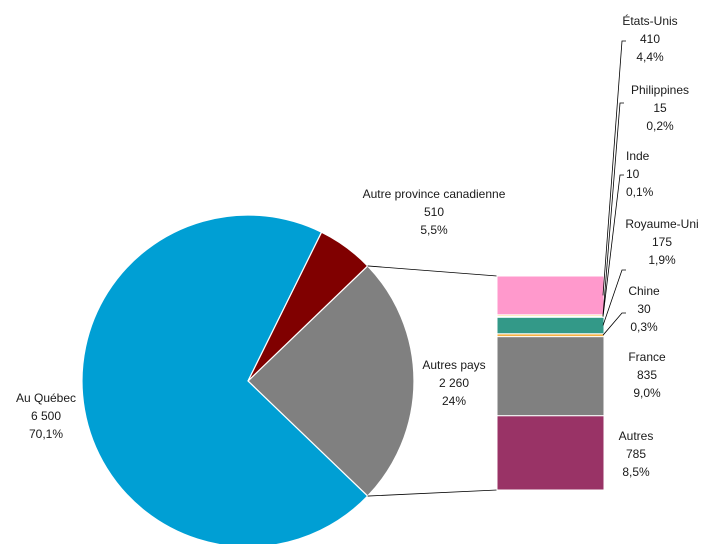 The width and height of the screenshot is (713, 544). I want to click on label-autres-name: Autres, so click(636, 436).